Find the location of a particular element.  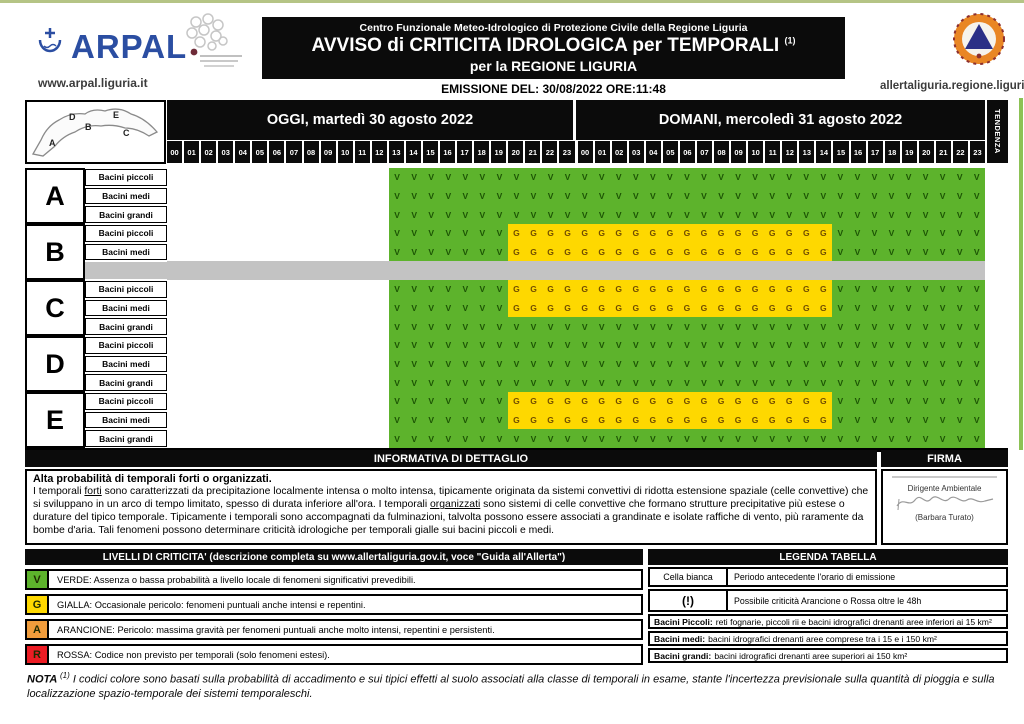

basin-row is located at coordinates (546, 271).